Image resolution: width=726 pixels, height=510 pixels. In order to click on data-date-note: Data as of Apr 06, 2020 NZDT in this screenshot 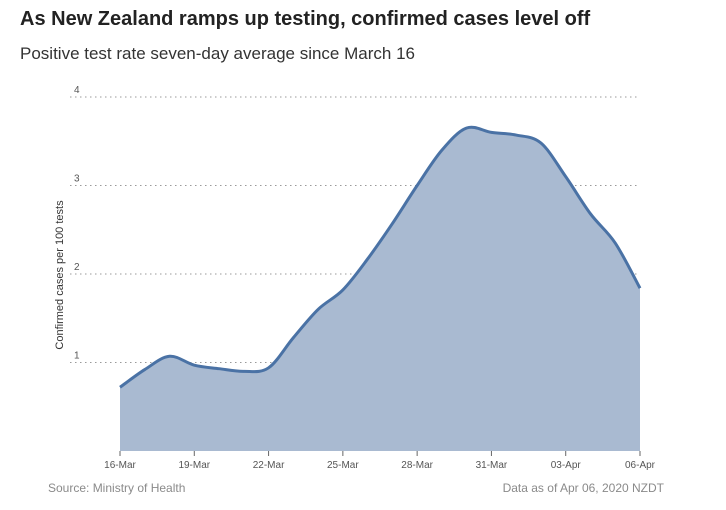, I will do `click(583, 488)`.